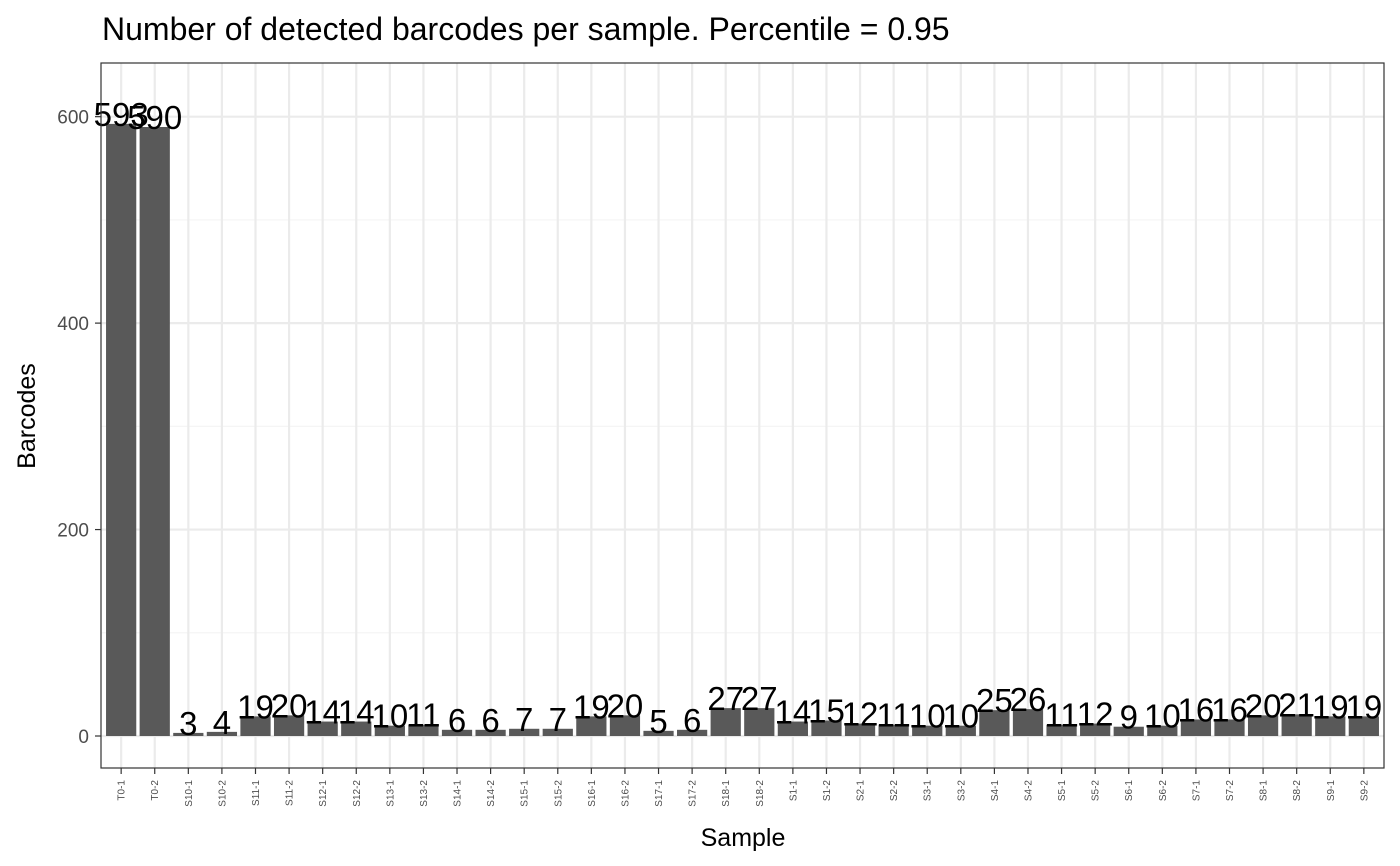 The image size is (1400, 866). What do you see at coordinates (591, 706) in the screenshot?
I see `data-label-S16-1: 19` at bounding box center [591, 706].